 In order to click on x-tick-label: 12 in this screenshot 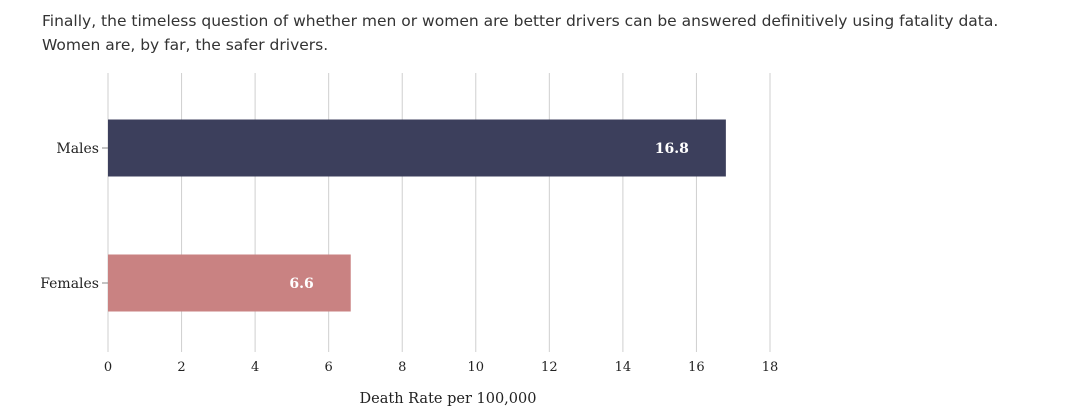, I will do `click(549, 367)`.